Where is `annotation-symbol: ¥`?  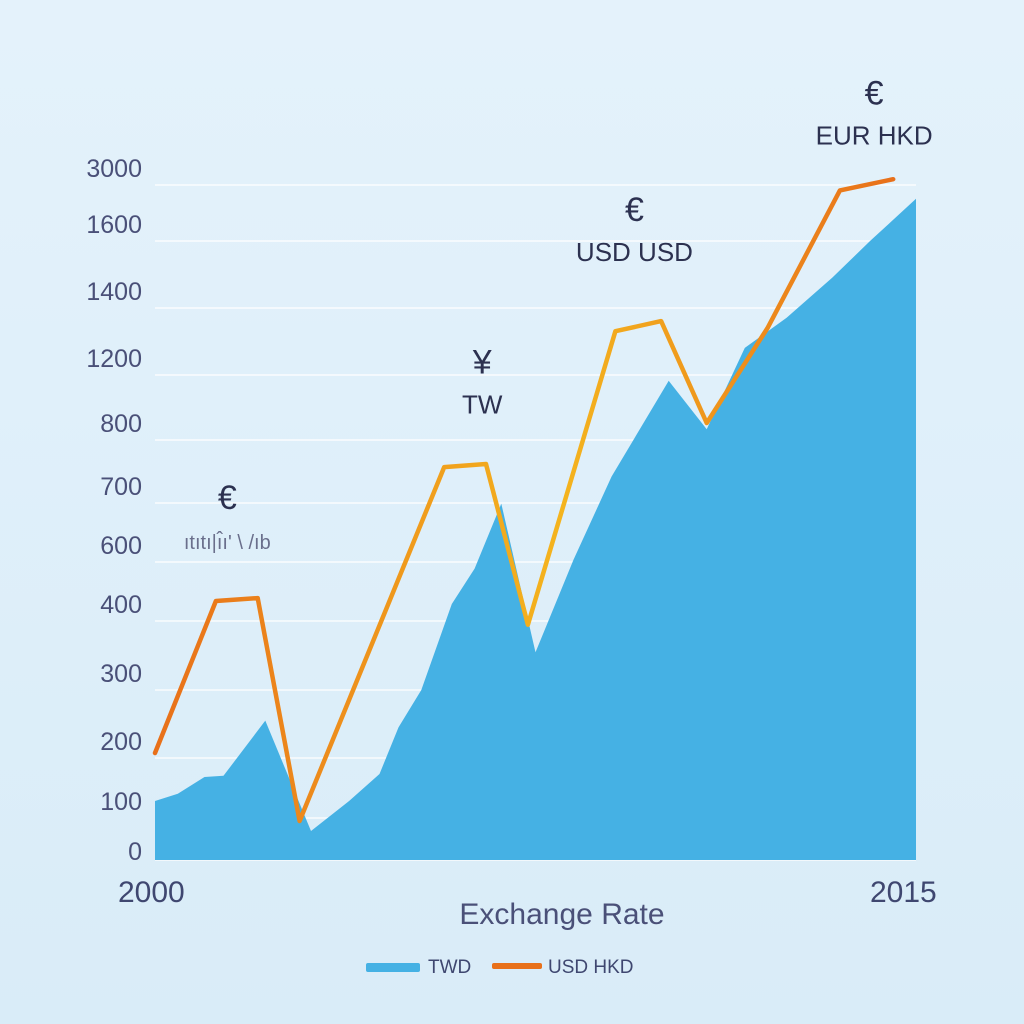 annotation-symbol: ¥ is located at coordinates (482, 363).